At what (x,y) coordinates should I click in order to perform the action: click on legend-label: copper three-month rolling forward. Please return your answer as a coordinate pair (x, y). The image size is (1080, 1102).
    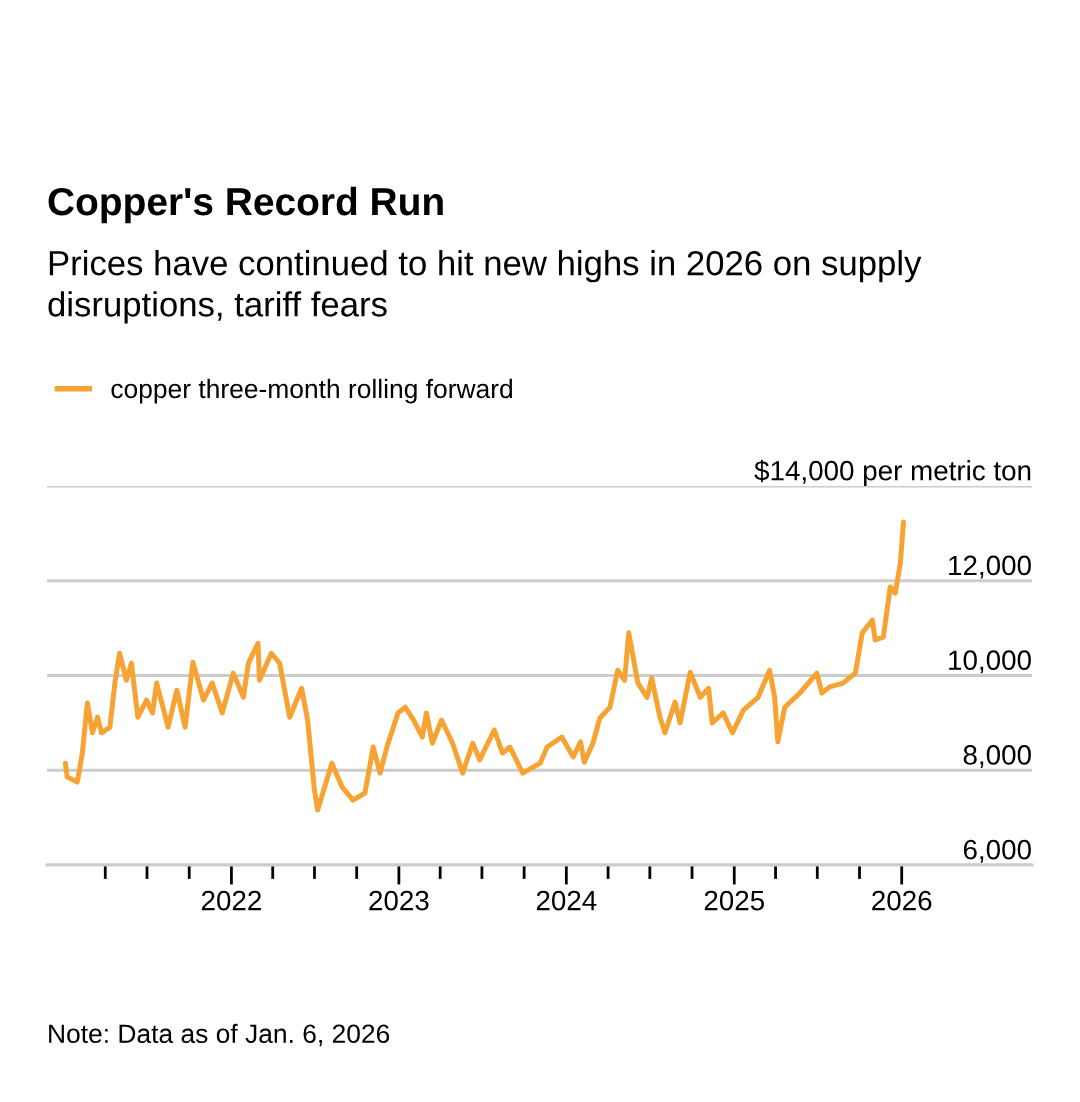
    Looking at the image, I should click on (311, 391).